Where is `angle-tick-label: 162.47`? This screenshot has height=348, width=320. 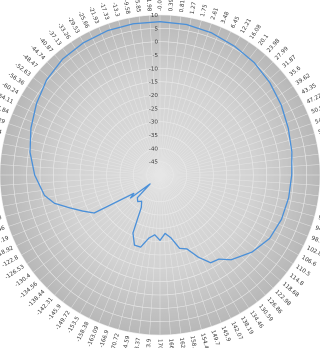
angle-tick-label: 162.47 is located at coordinates (182, 342).